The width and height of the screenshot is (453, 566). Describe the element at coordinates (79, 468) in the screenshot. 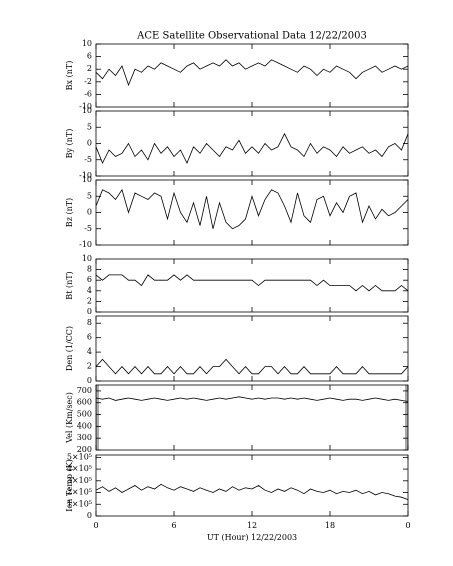

I see `y-tick-label: 4×10⁵` at that location.